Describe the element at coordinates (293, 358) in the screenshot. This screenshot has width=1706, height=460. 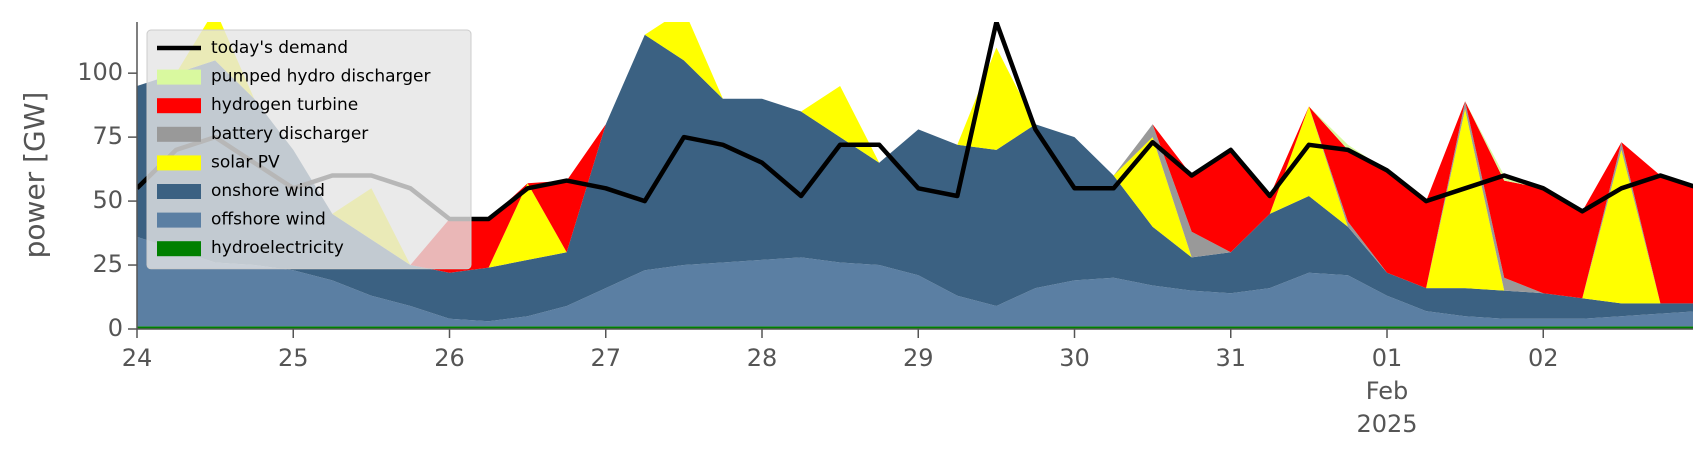
I see `x-tick-label: 25` at that location.